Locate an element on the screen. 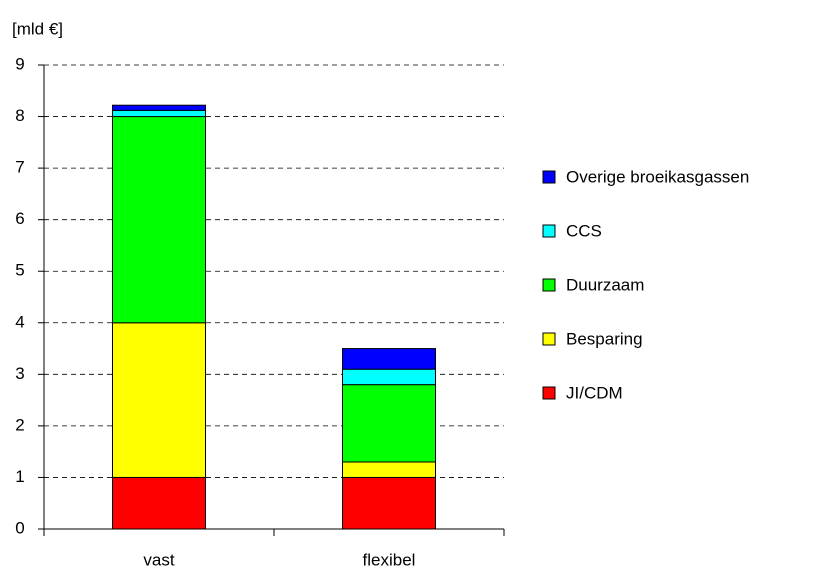 The height and width of the screenshot is (574, 838). legend-label: Duurzaam is located at coordinates (605, 284).